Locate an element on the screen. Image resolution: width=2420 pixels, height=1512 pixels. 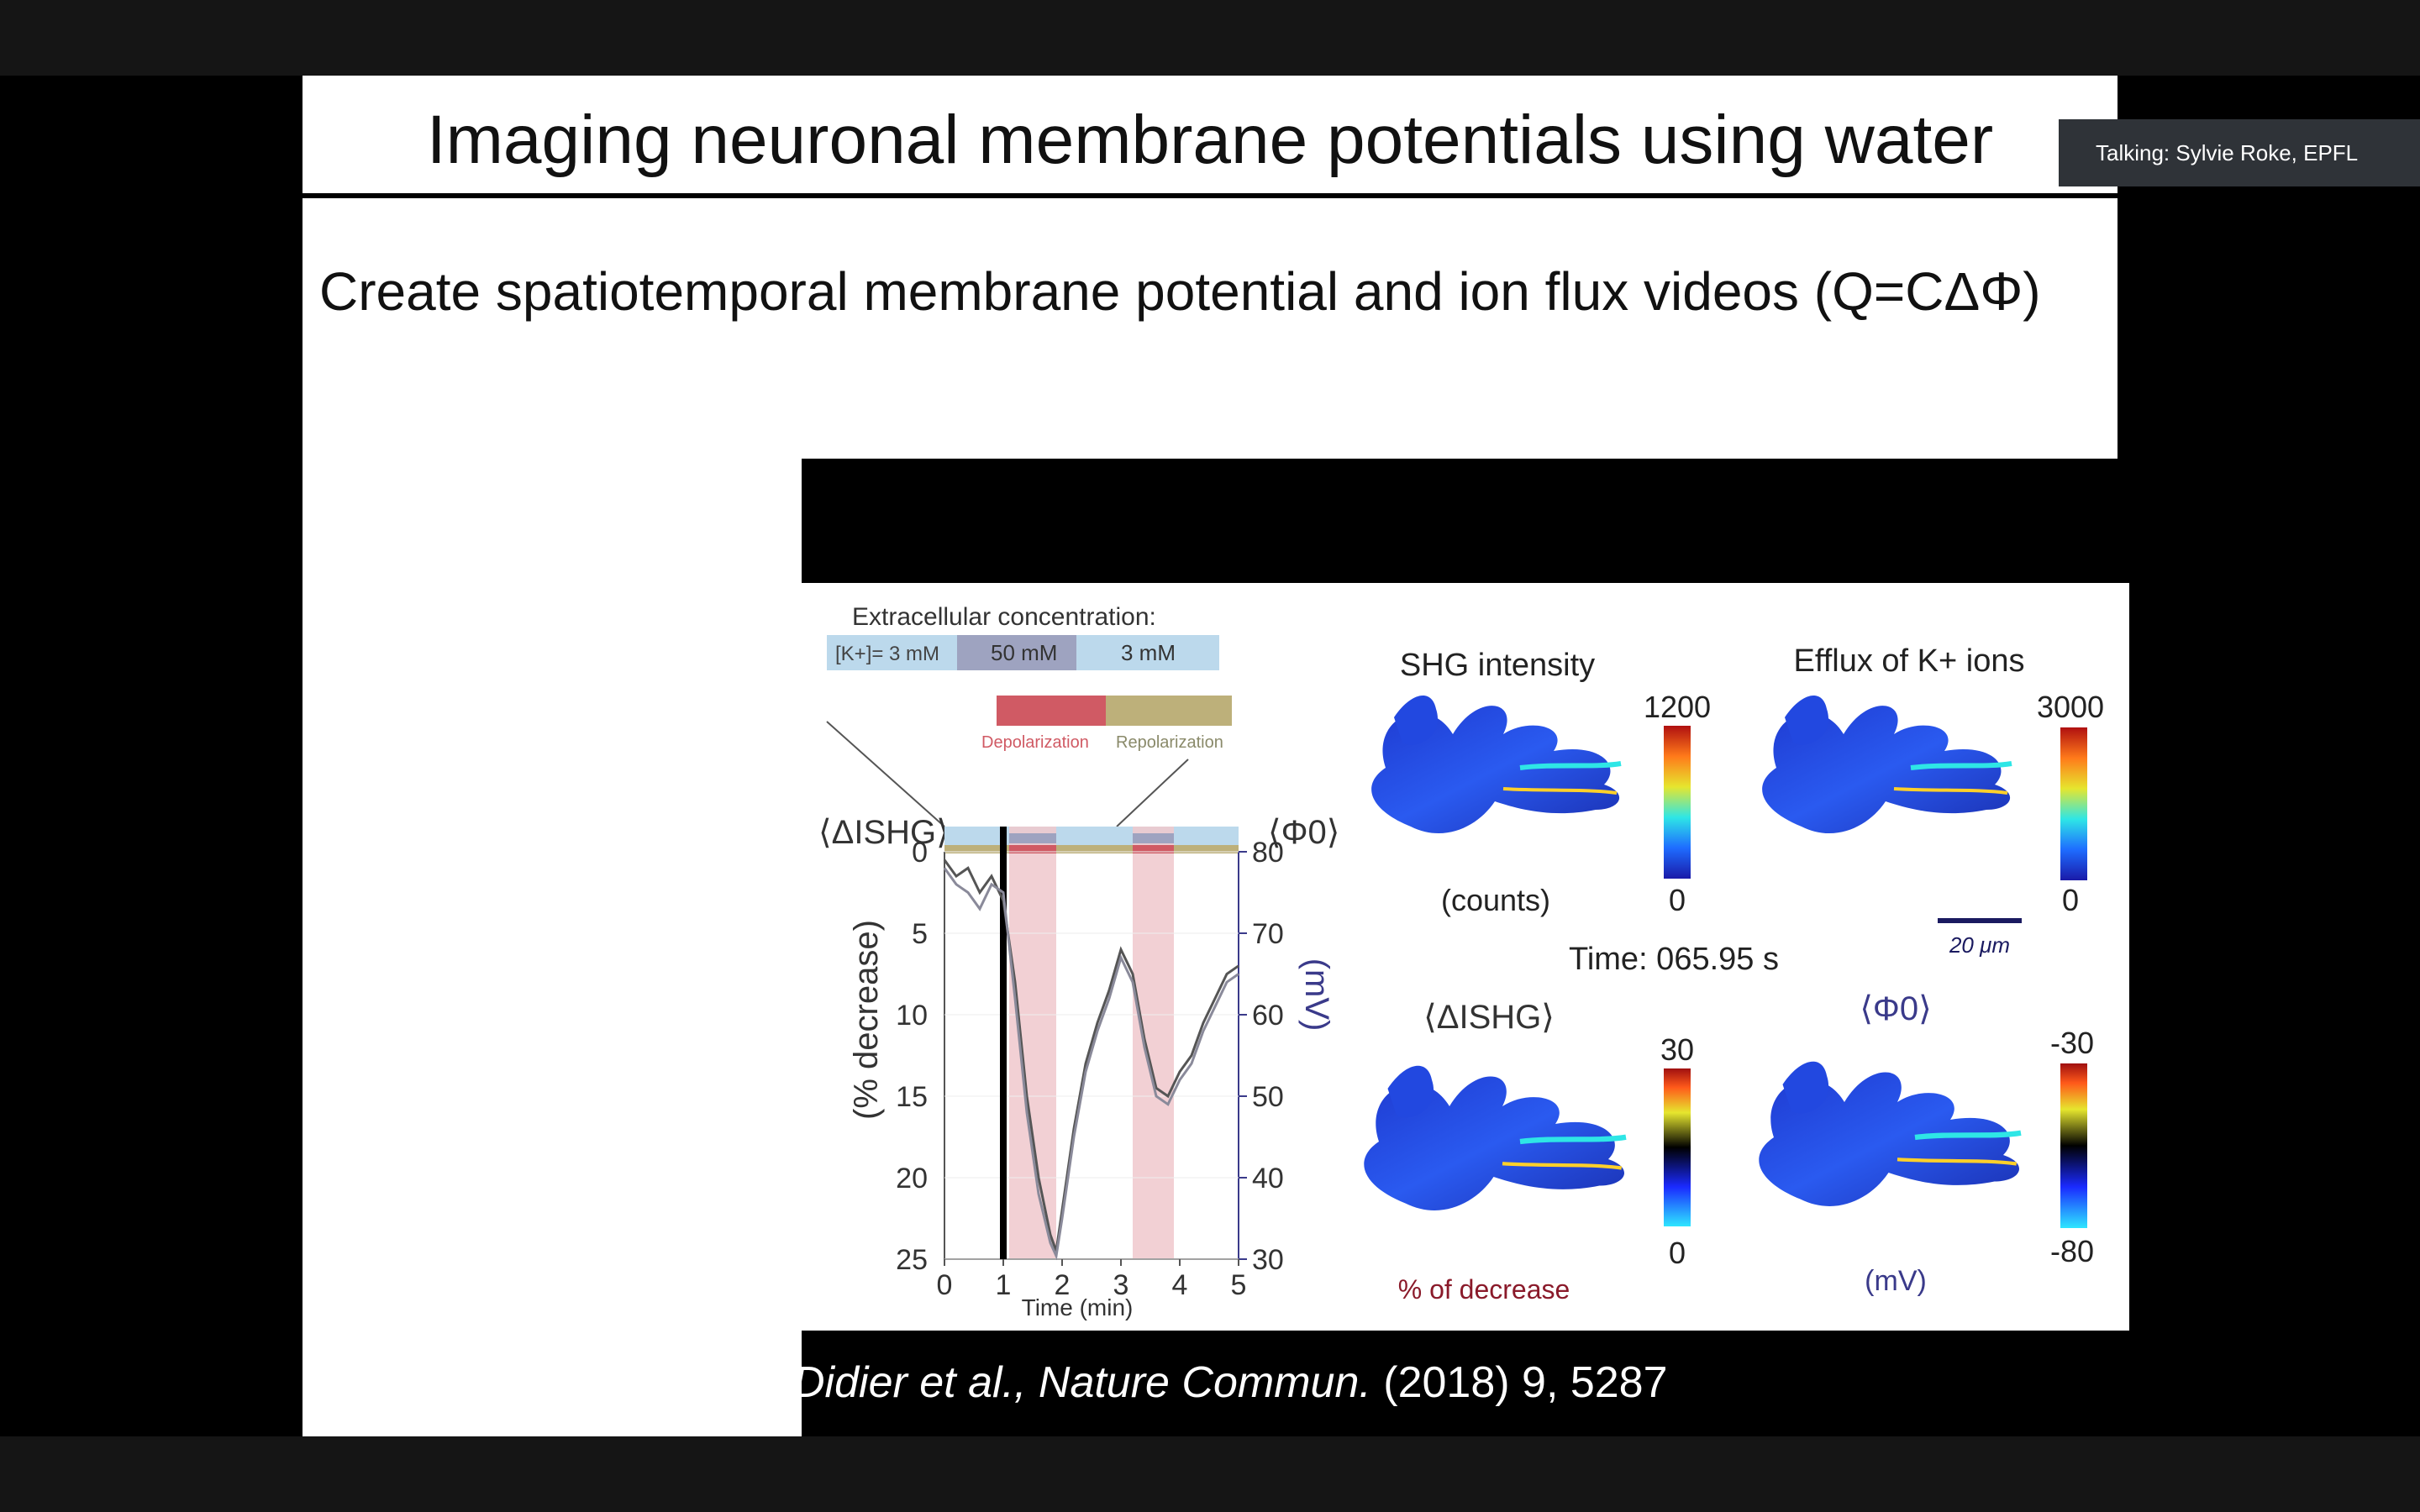
zoom-line-right is located at coordinates (1152, 793).